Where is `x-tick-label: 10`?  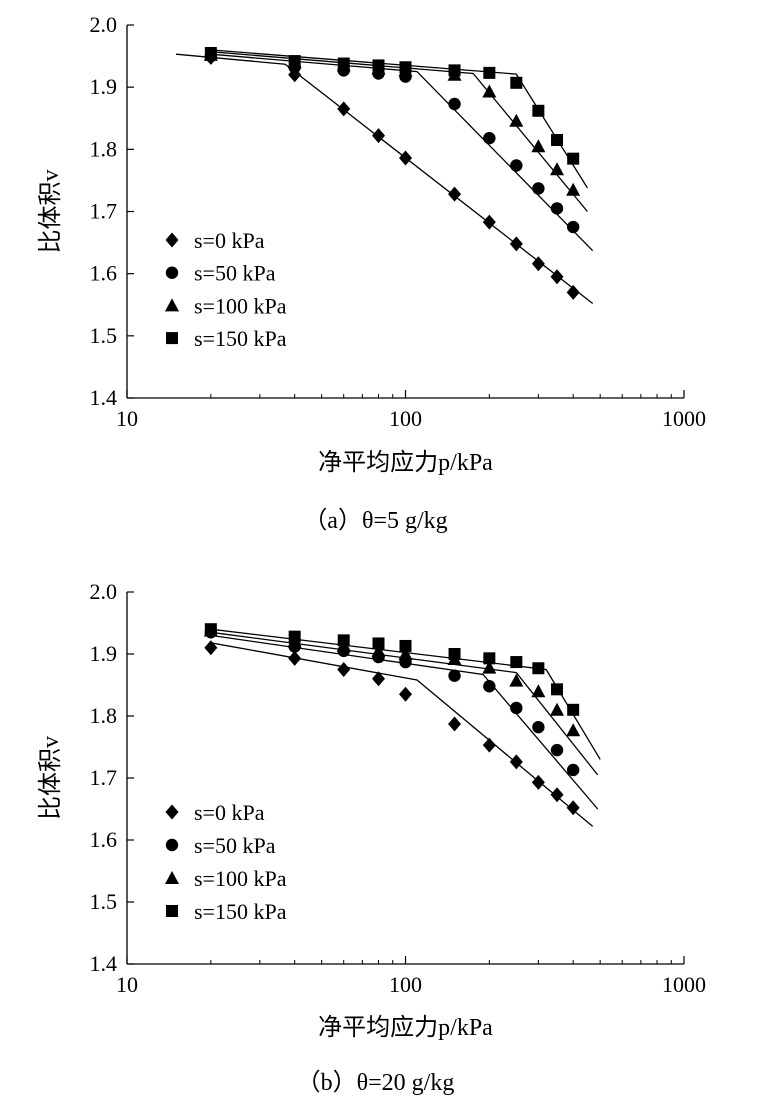
x-tick-label: 10 is located at coordinates (127, 984).